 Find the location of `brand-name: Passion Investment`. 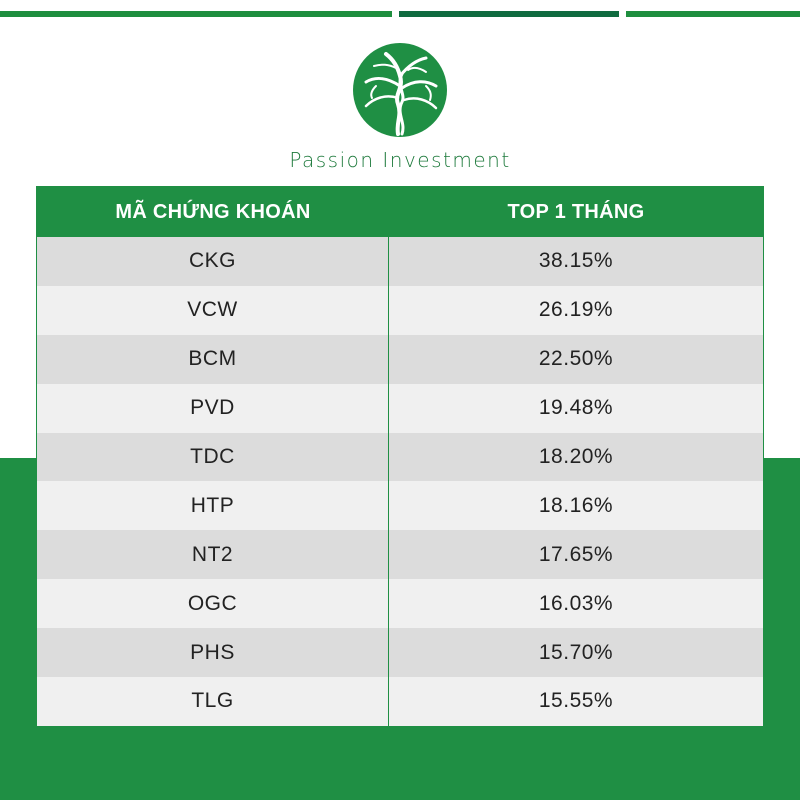

brand-name: Passion Investment is located at coordinates (400, 160).